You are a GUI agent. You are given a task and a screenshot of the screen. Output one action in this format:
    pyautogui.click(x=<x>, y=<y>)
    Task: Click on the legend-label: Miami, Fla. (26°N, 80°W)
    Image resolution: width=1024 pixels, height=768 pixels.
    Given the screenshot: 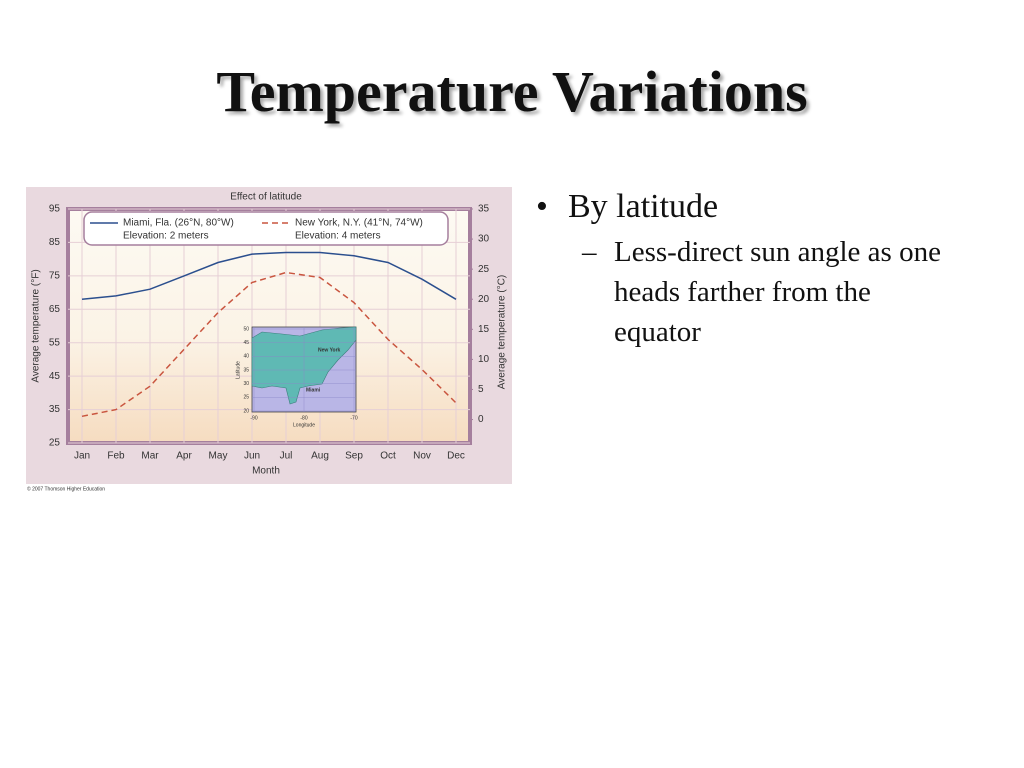 What is the action you would take?
    pyautogui.click(x=178, y=223)
    